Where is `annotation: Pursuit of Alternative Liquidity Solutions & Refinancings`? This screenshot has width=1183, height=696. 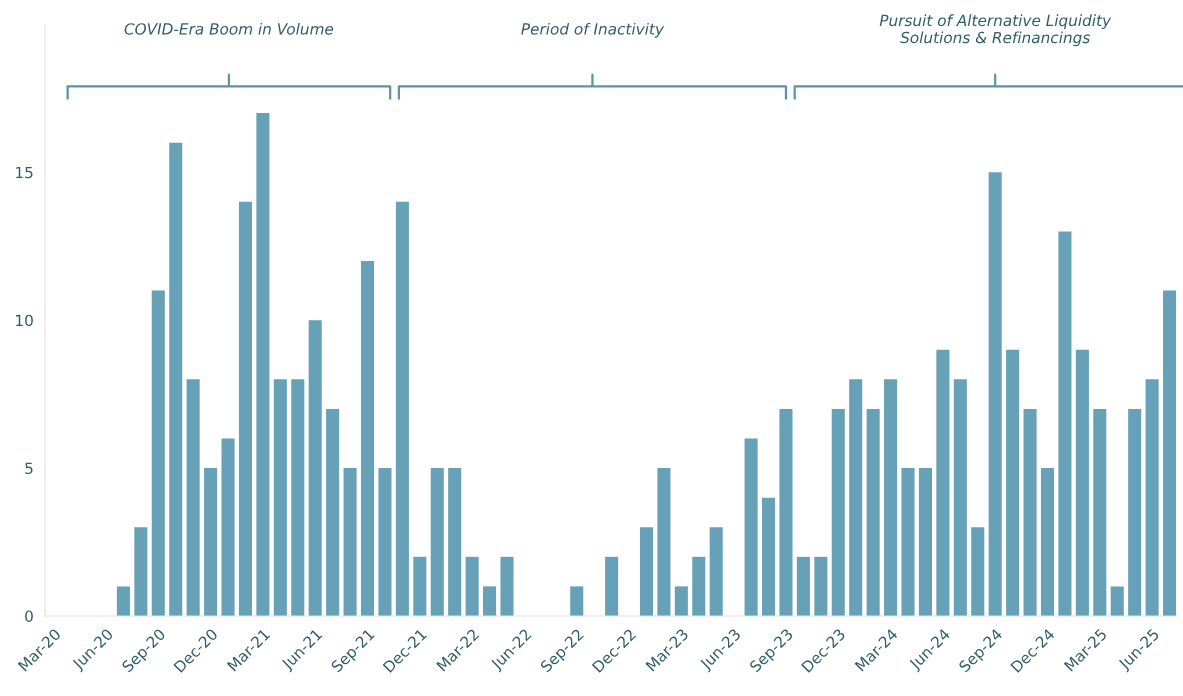
annotation: Pursuit of Alternative Liquidity Solutions & Refinancings is located at coordinates (995, 30).